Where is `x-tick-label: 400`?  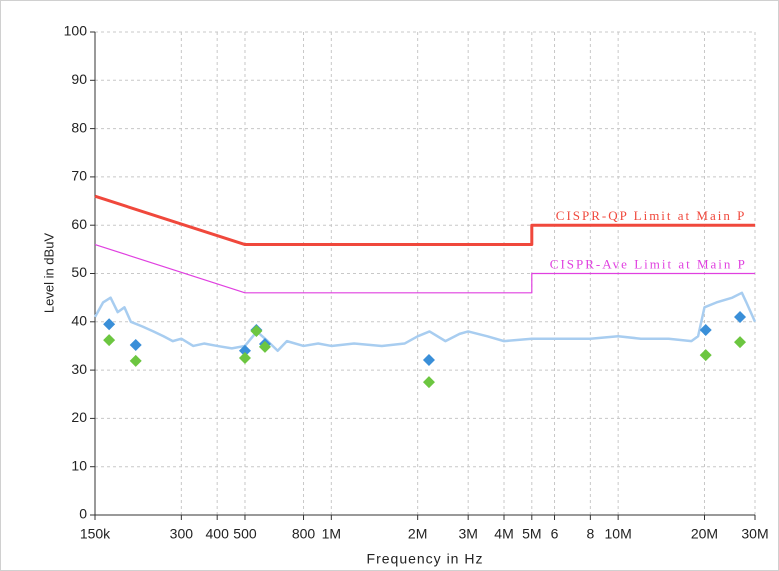
x-tick-label: 400 is located at coordinates (218, 534).